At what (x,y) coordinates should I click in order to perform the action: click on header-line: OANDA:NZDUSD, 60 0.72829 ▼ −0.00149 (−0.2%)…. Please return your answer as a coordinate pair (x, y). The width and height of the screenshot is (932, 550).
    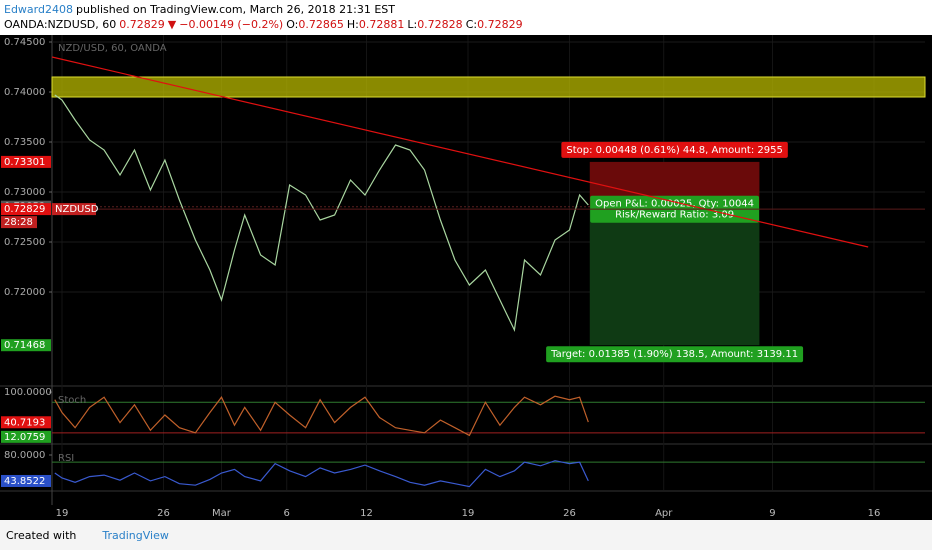
    Looking at the image, I should click on (466, 24).